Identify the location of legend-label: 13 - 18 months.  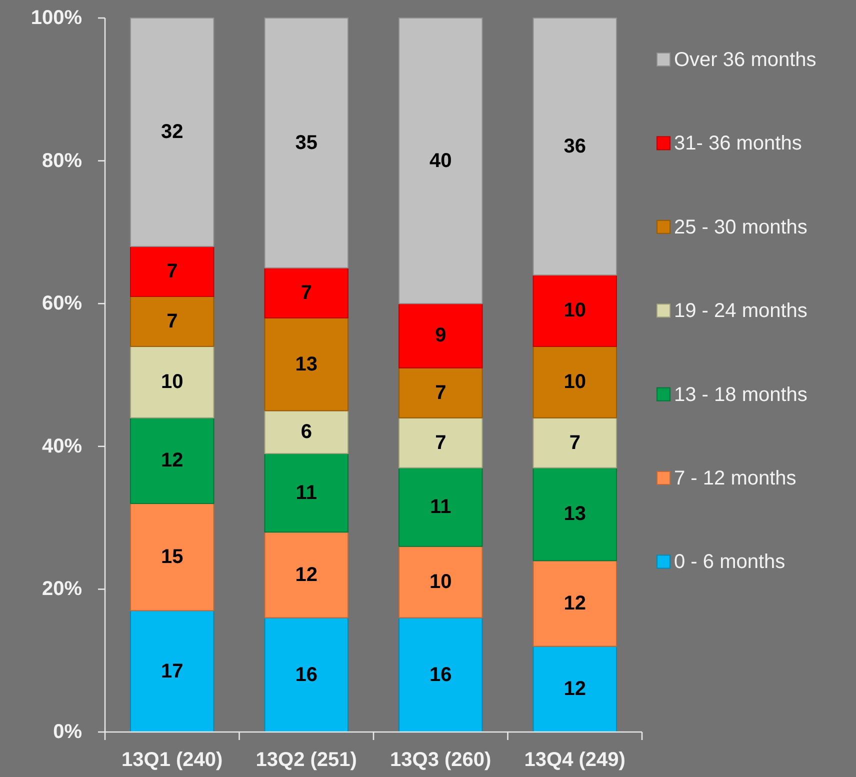
(741, 395).